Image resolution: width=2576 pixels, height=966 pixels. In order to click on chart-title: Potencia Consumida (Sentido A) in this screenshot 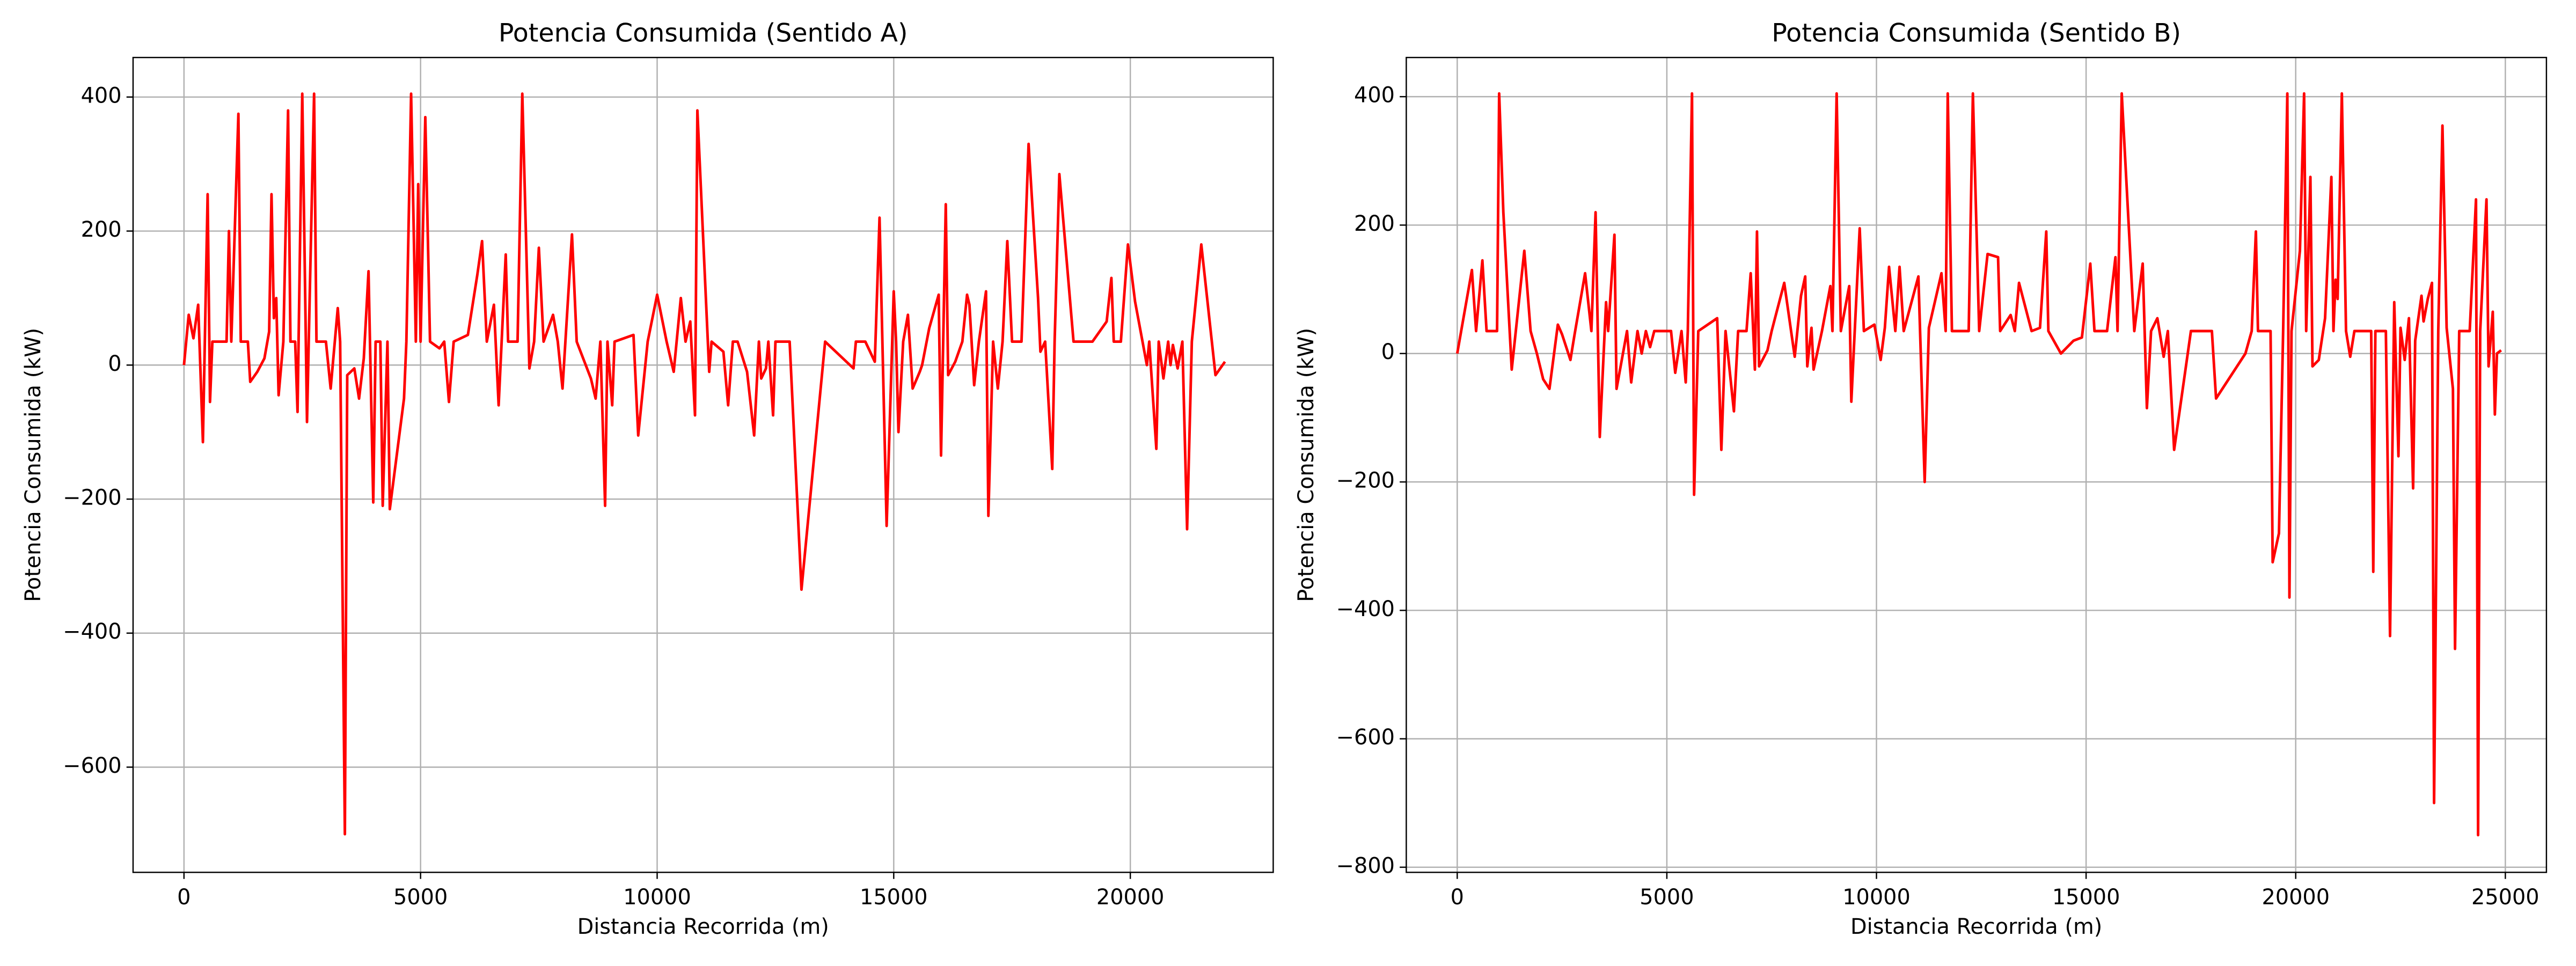, I will do `click(703, 33)`.